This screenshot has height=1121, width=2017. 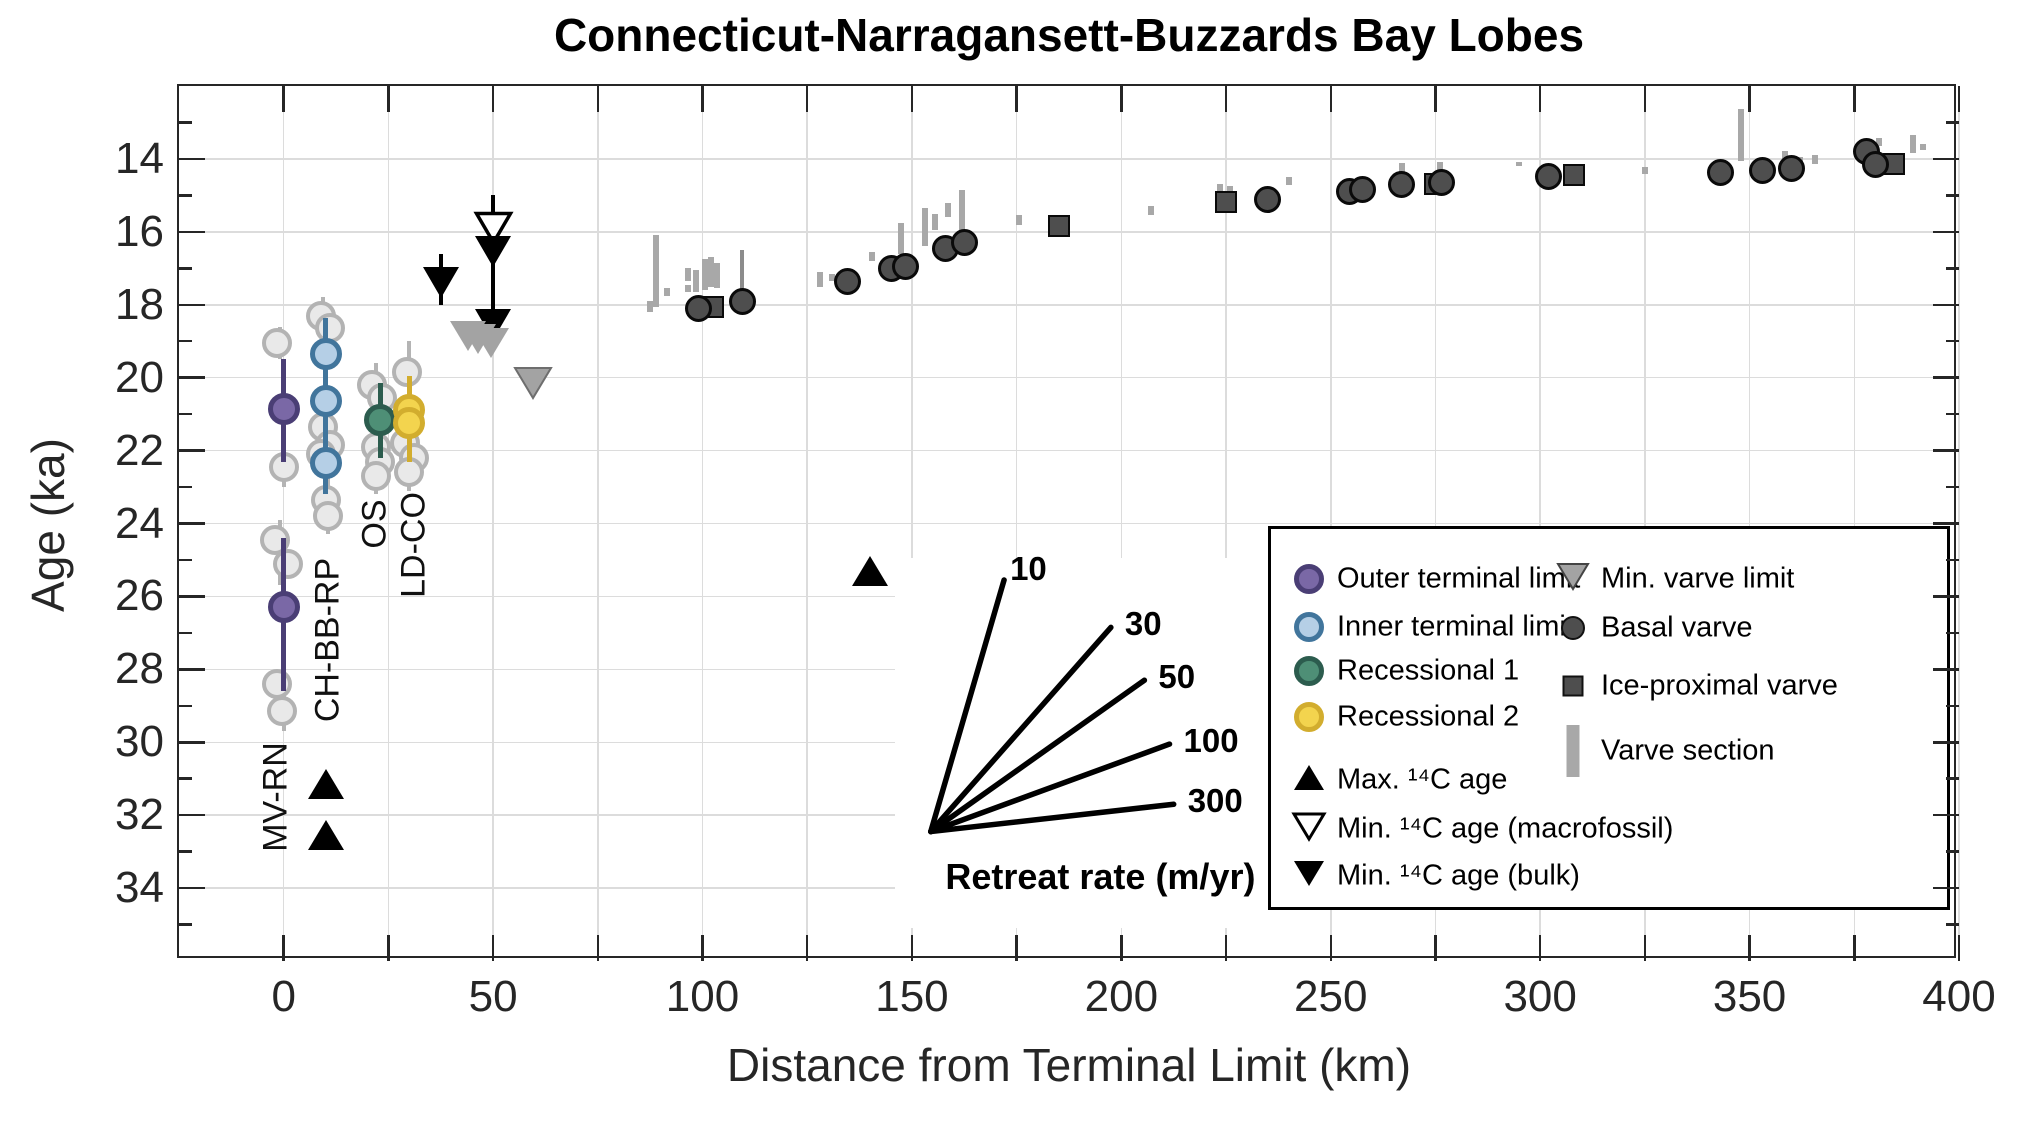 What do you see at coordinates (1309, 671) in the screenshot?
I see `circle-rec1-legend-icon` at bounding box center [1309, 671].